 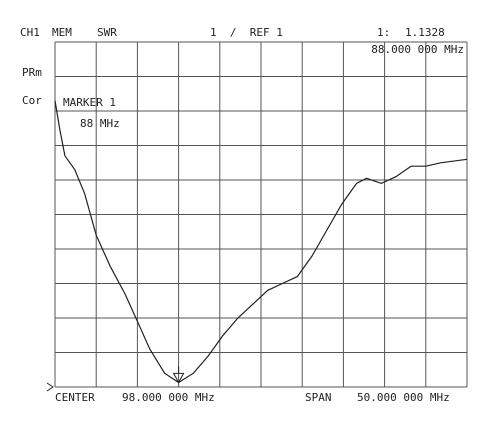 I want to click on channel: CH1, so click(x=30, y=32).